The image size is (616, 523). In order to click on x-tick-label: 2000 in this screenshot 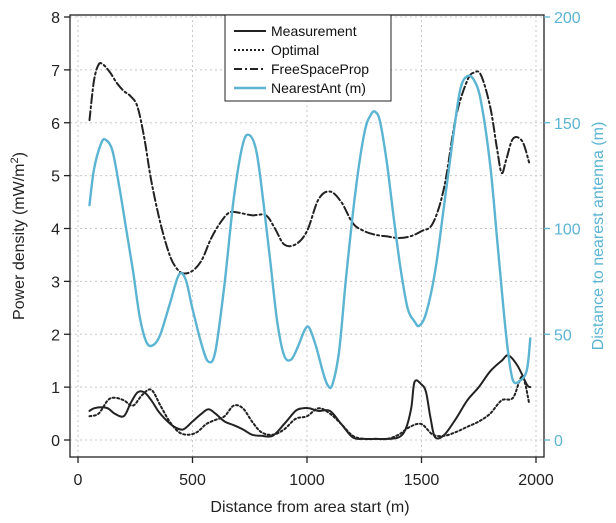, I will do `click(536, 480)`.